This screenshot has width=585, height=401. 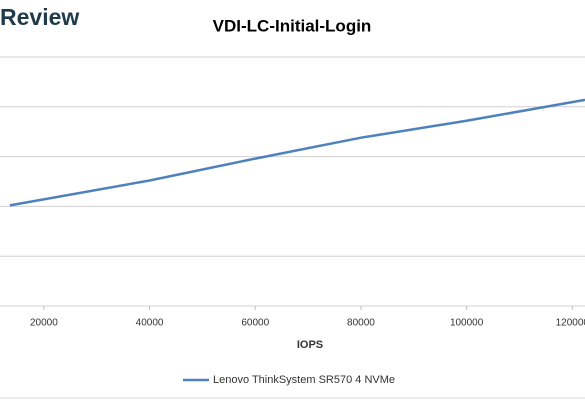 I want to click on x-tick-label: 120000, so click(x=570, y=323).